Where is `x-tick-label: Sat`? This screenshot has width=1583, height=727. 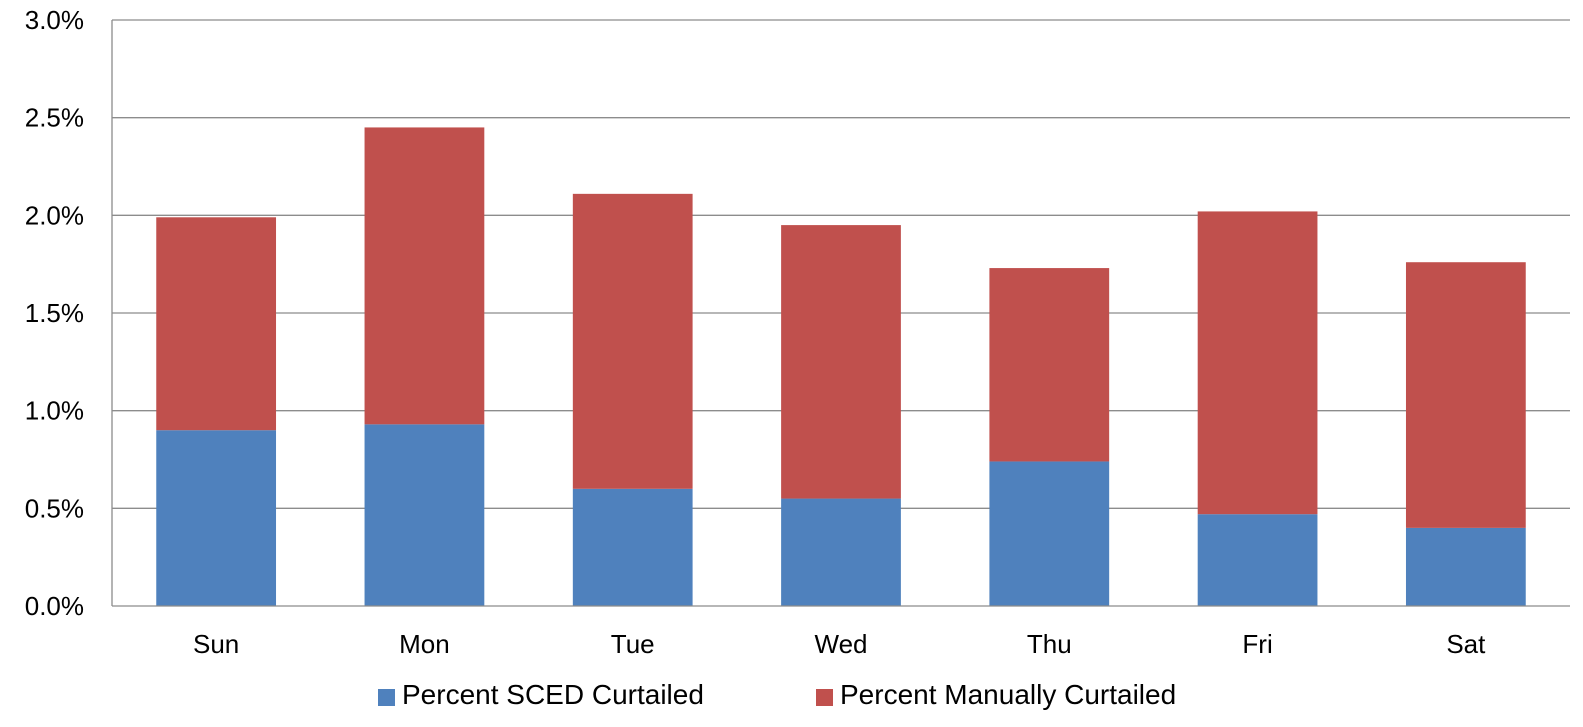 x-tick-label: Sat is located at coordinates (1466, 644).